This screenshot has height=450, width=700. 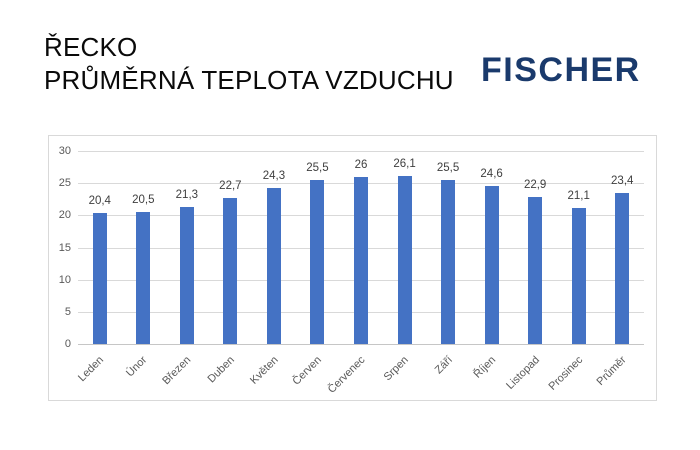 I want to click on x-tick-label: Březen, so click(x=177, y=371).